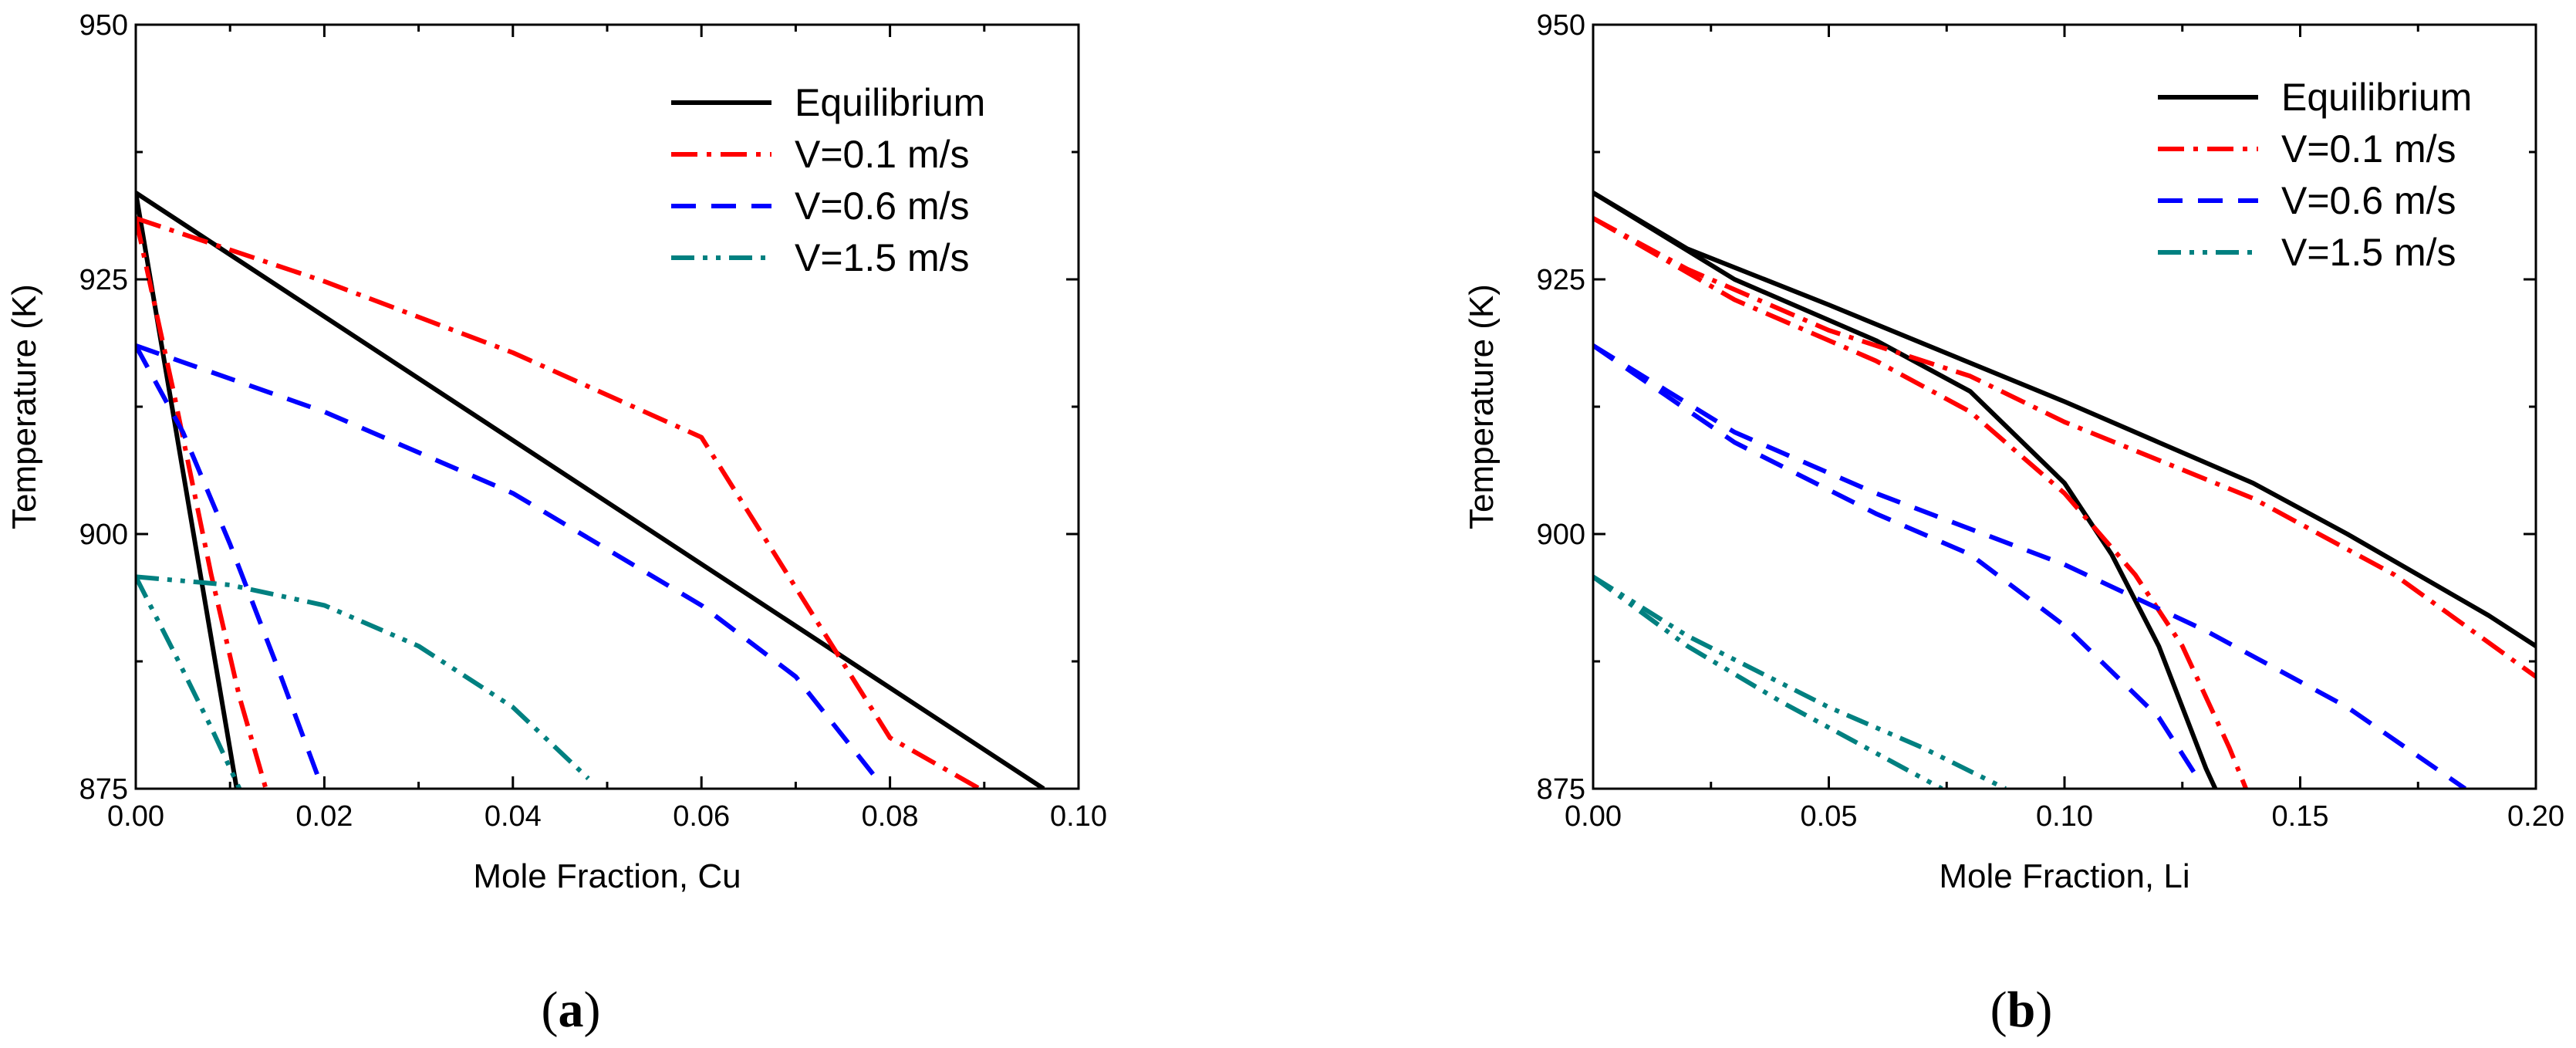  Describe the element at coordinates (550, 1010) in the screenshot. I see `caption-a-open: (` at that location.